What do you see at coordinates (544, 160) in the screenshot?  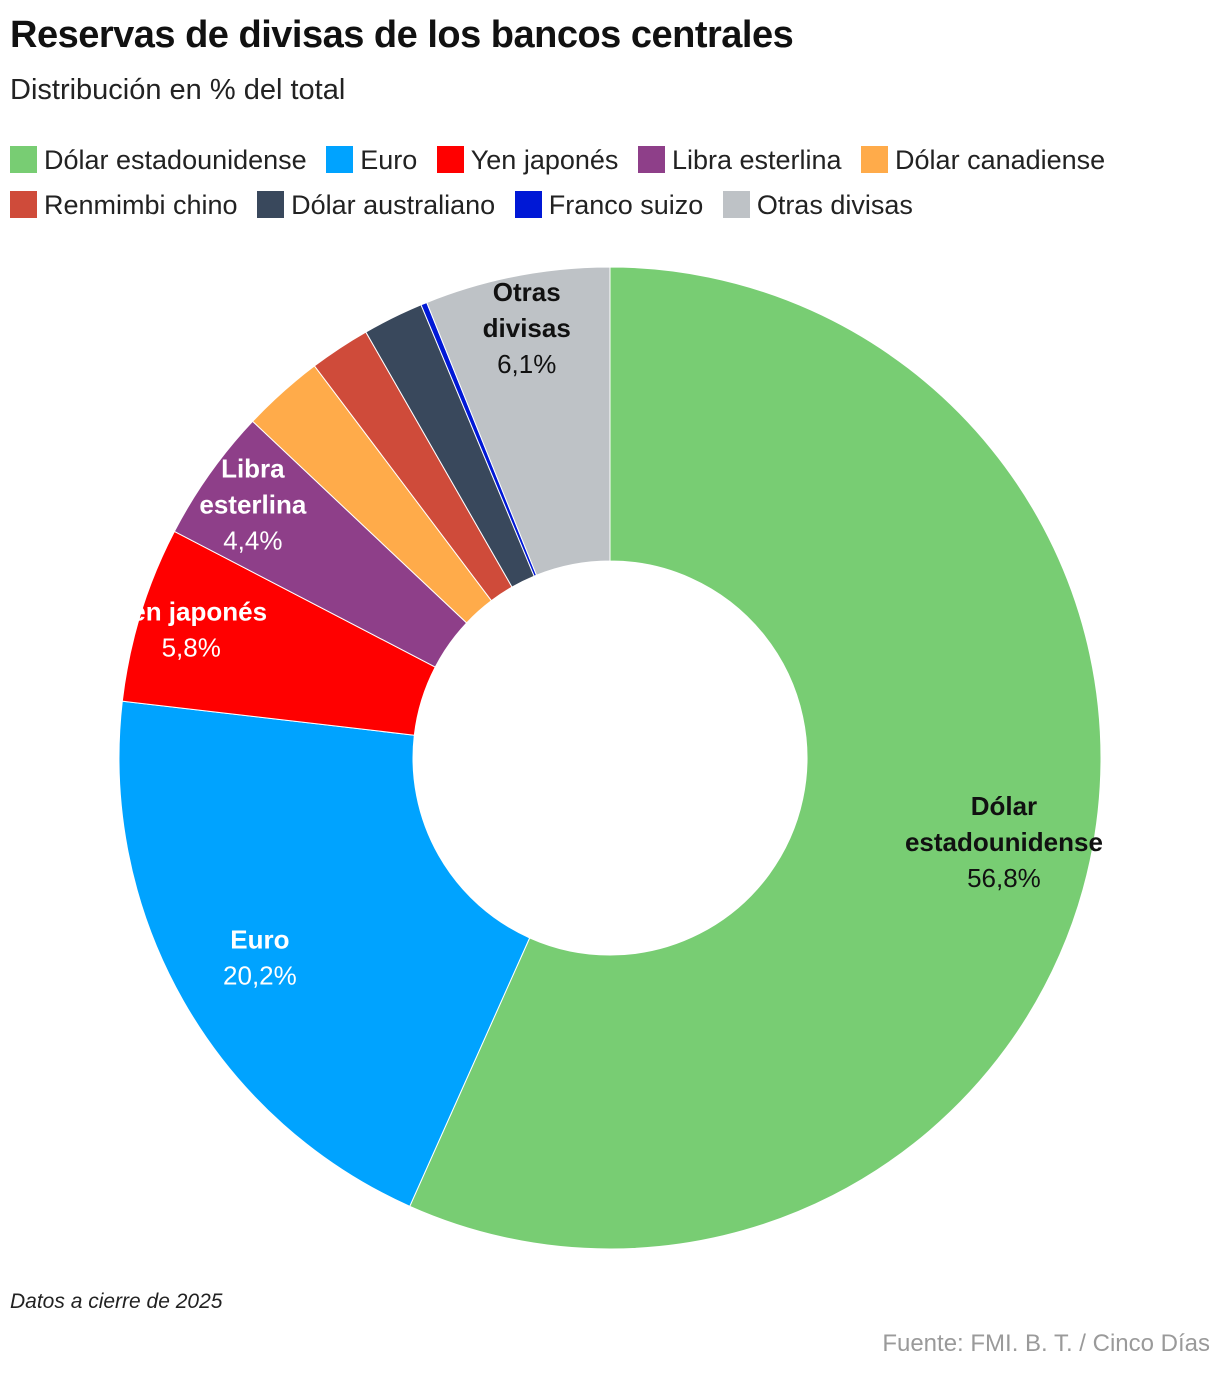 I see `legend-label: Yen japonés` at bounding box center [544, 160].